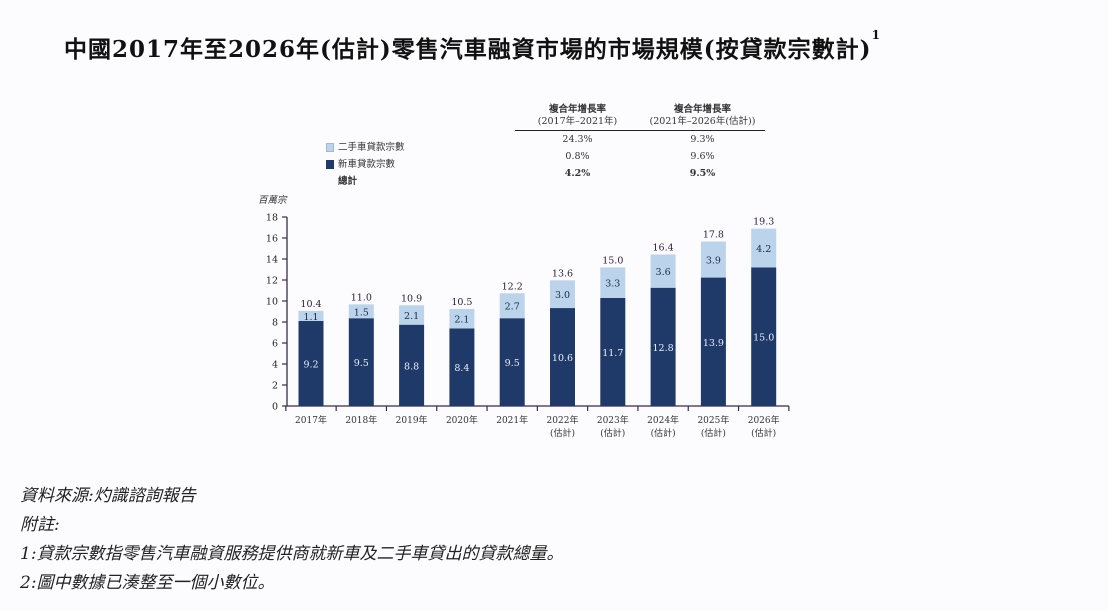 Image resolution: width=1108 pixels, height=610 pixels. I want to click on legend-item-total: 總計, so click(365, 181).